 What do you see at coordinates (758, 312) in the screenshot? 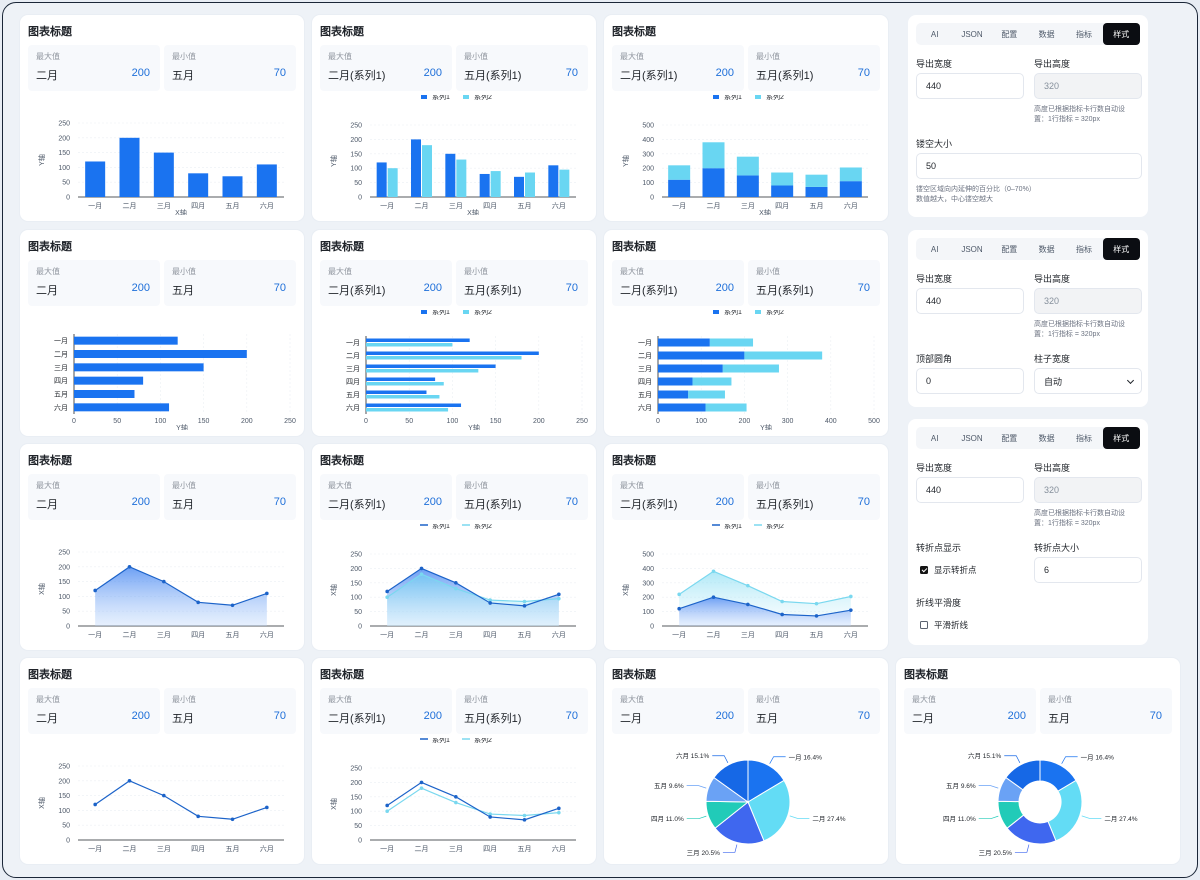
I see `legend-swatch` at bounding box center [758, 312].